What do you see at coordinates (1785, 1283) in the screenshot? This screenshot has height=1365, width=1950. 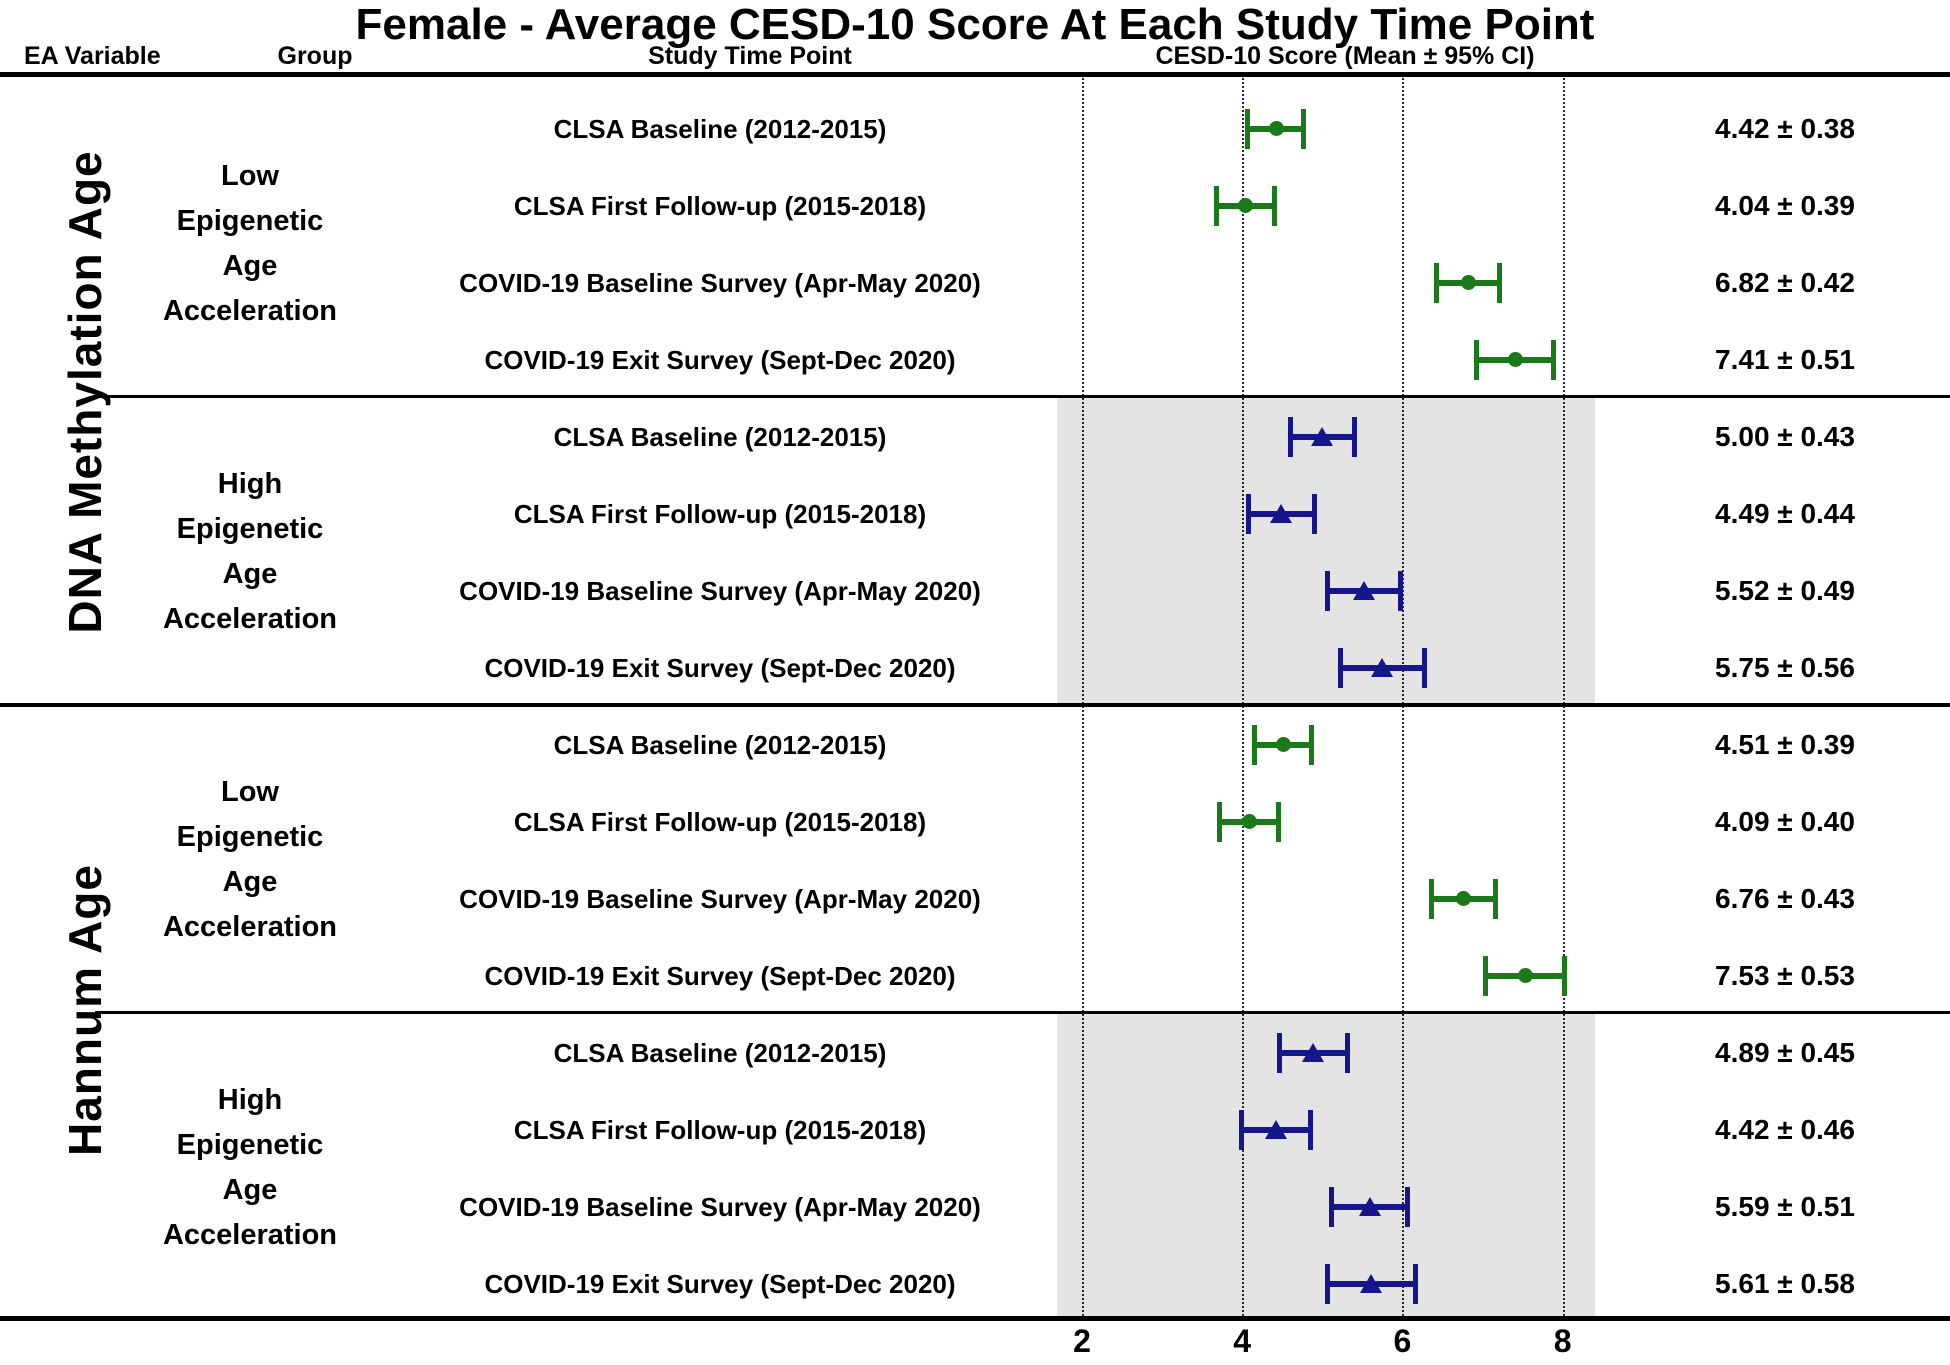 I see `value-label: 5.61 ± 0.58` at bounding box center [1785, 1283].